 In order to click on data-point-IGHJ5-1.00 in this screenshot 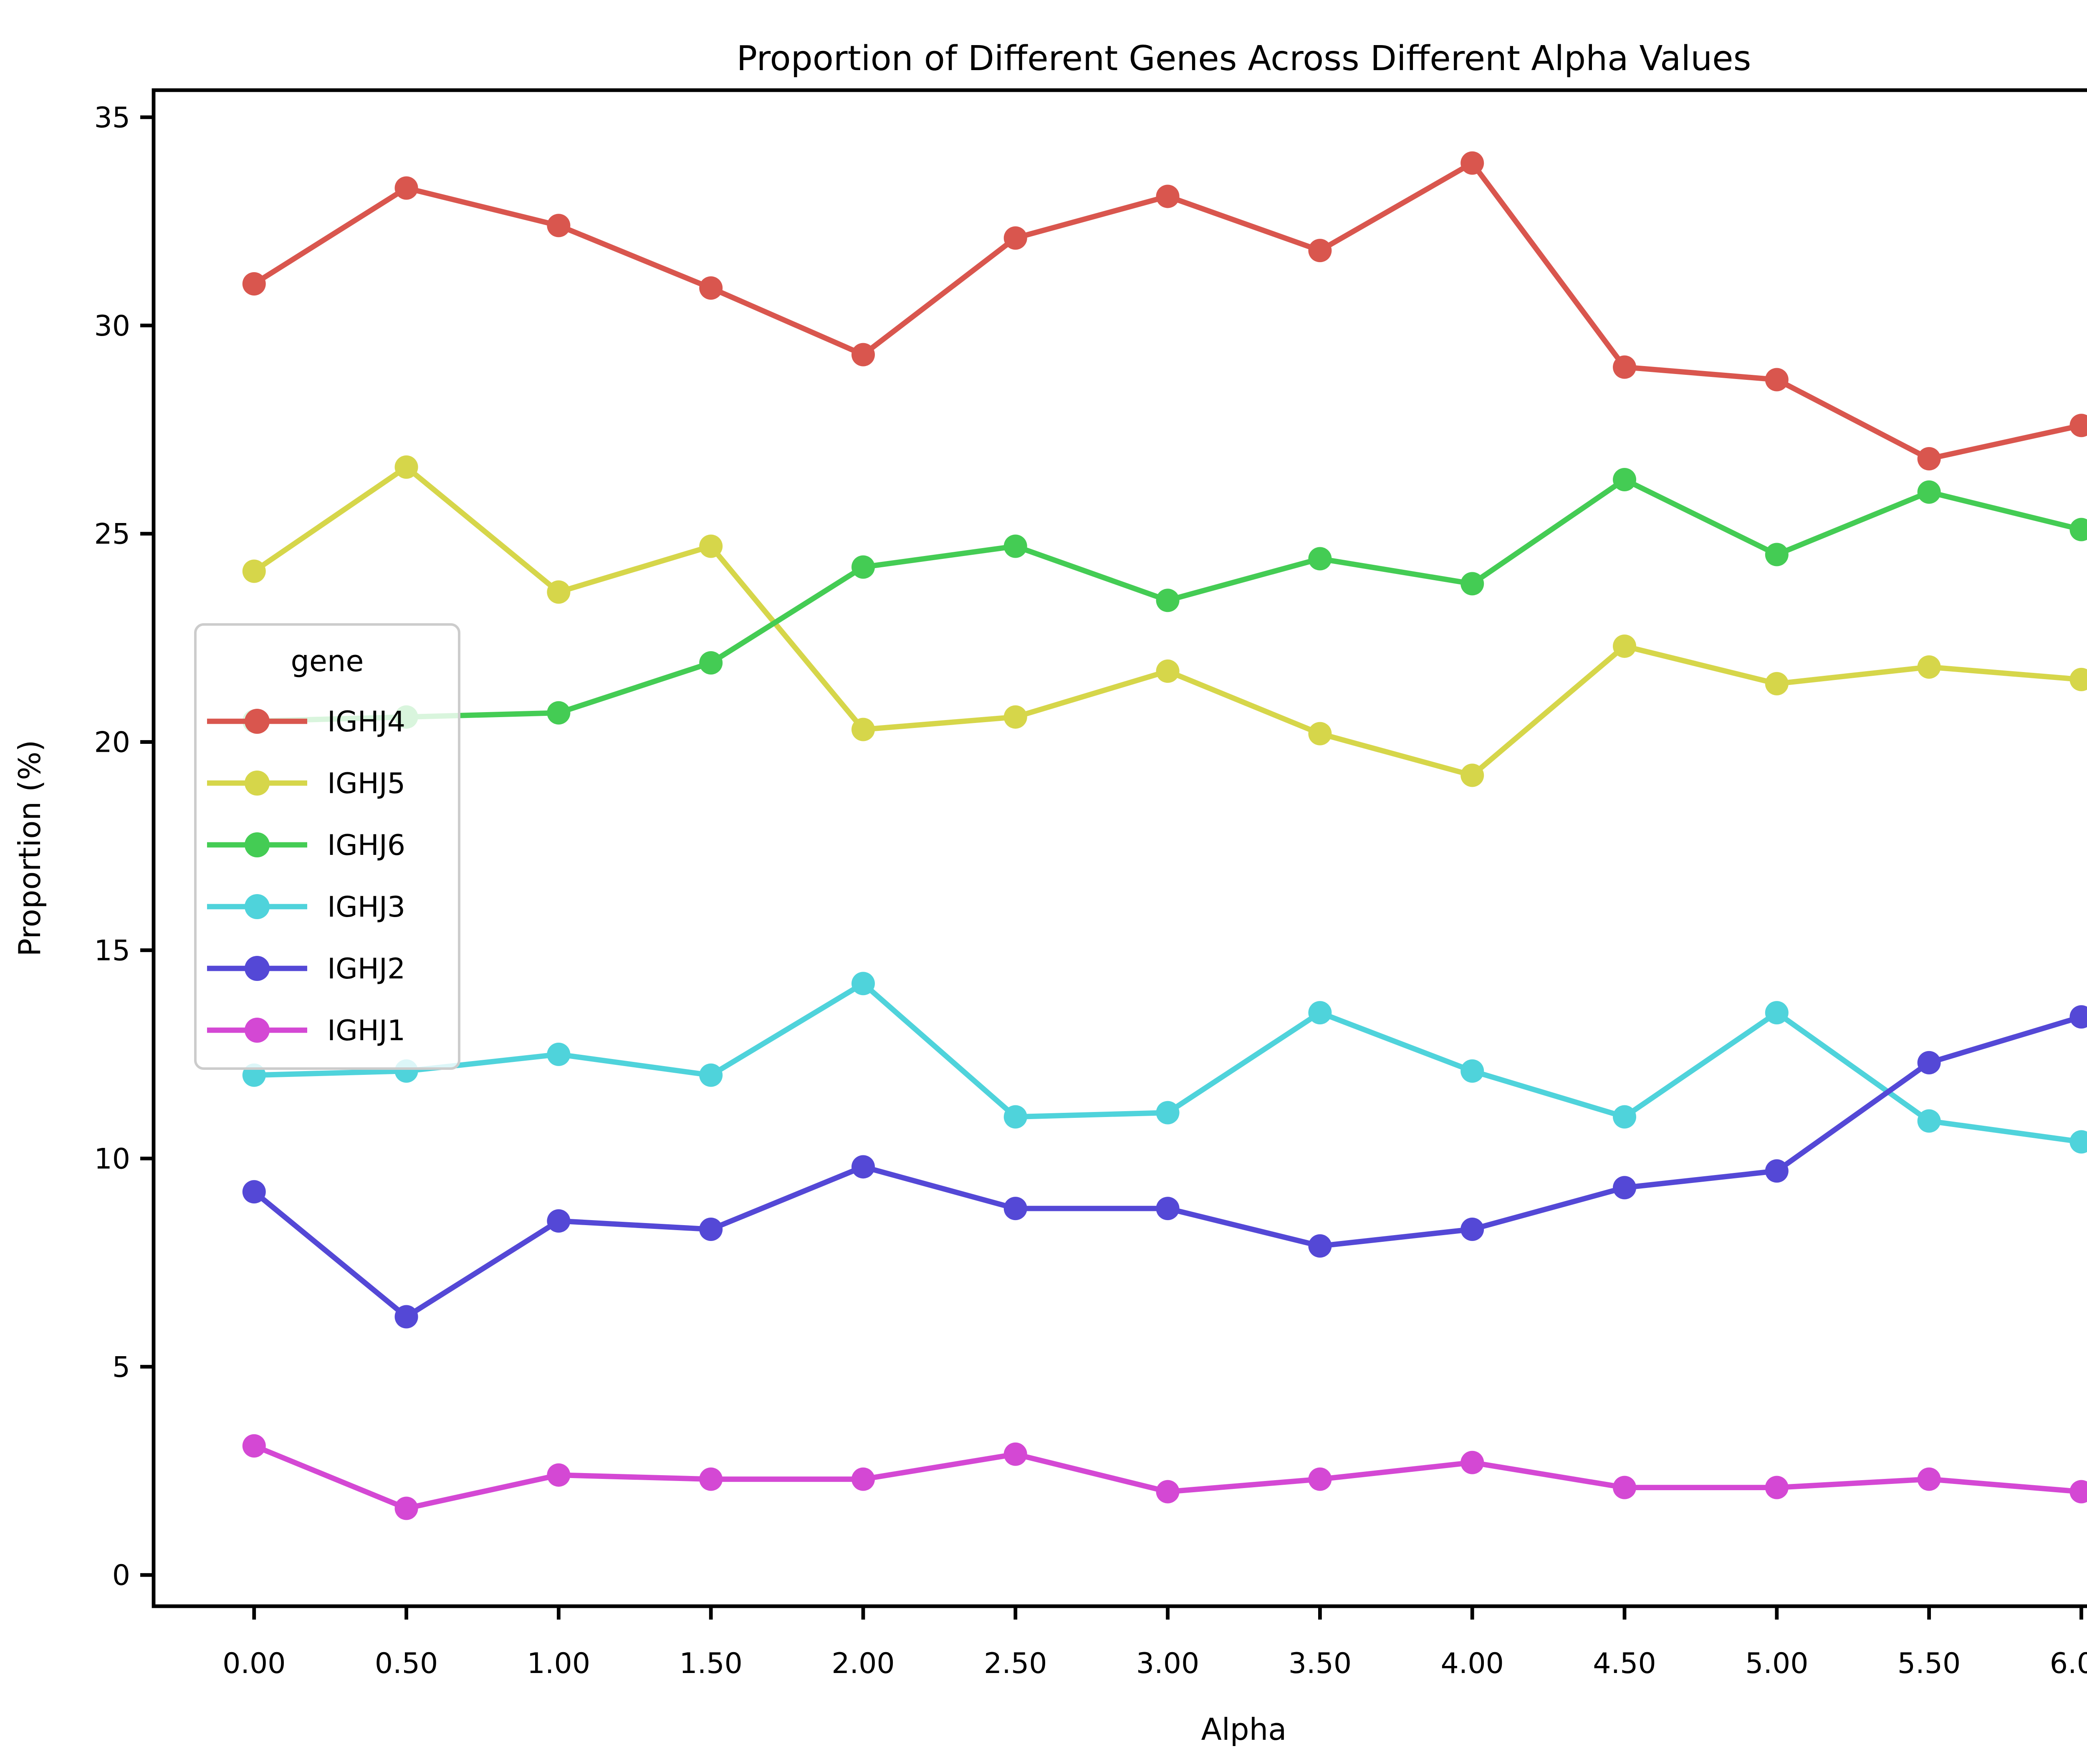, I will do `click(559, 592)`.